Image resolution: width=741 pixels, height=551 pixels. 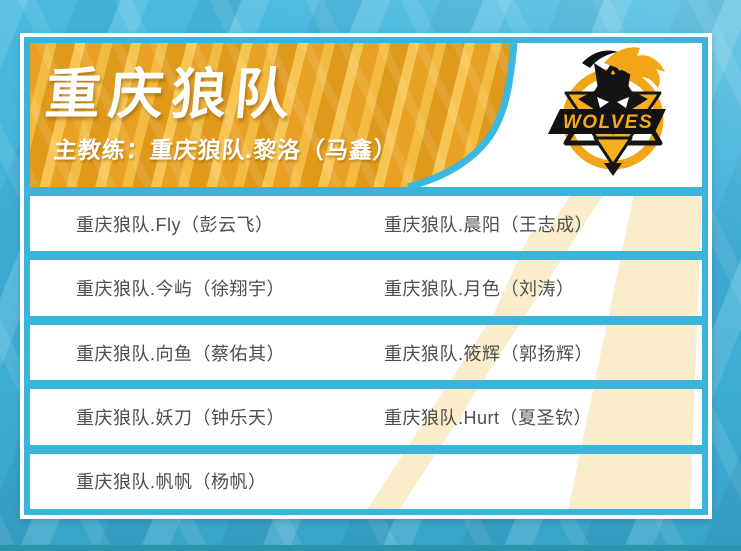 I want to click on player-name: 重庆狼队.月色（刘涛）, so click(x=479, y=289).